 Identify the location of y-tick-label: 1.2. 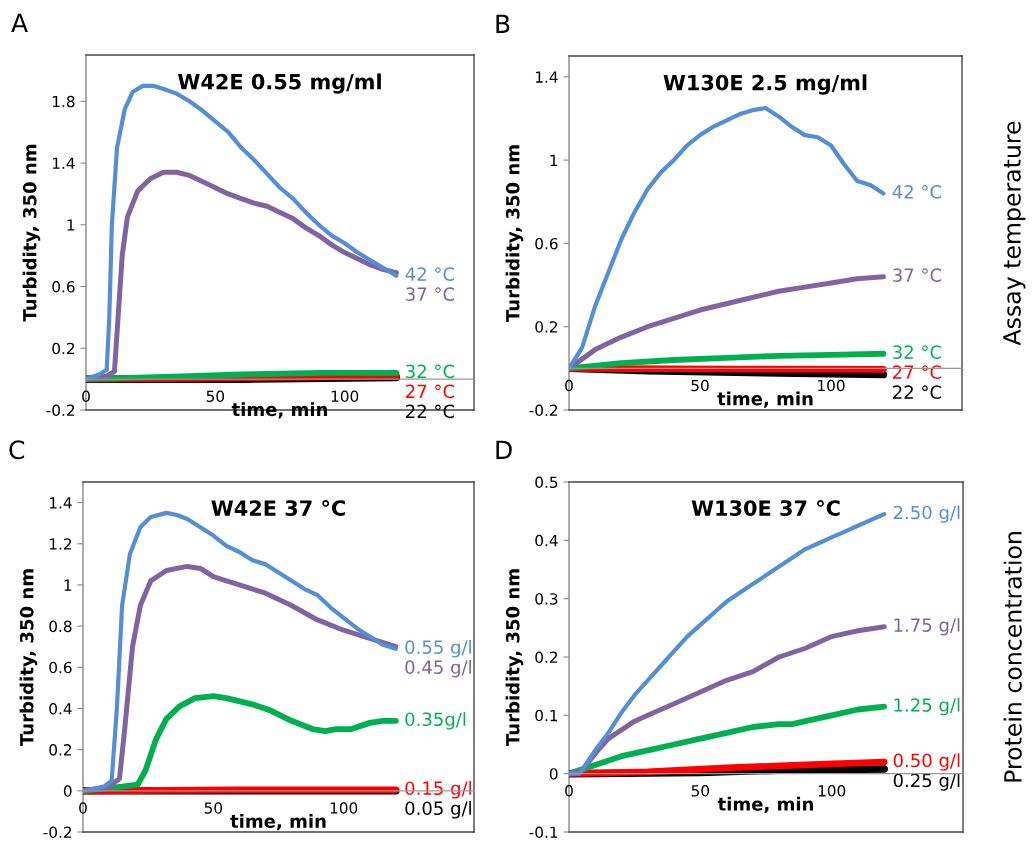
(60, 544).